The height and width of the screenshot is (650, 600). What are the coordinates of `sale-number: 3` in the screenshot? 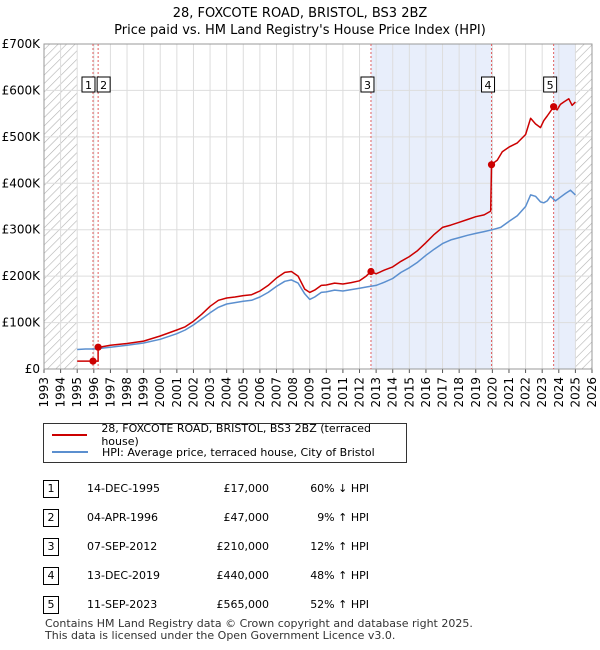 It's located at (51, 546).